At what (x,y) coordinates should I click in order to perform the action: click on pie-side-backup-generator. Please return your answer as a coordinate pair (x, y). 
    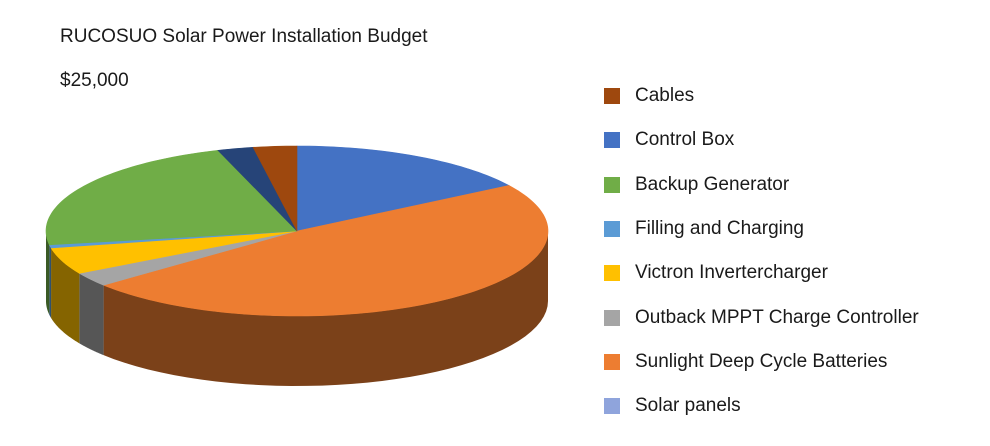
    Looking at the image, I should click on (48, 273).